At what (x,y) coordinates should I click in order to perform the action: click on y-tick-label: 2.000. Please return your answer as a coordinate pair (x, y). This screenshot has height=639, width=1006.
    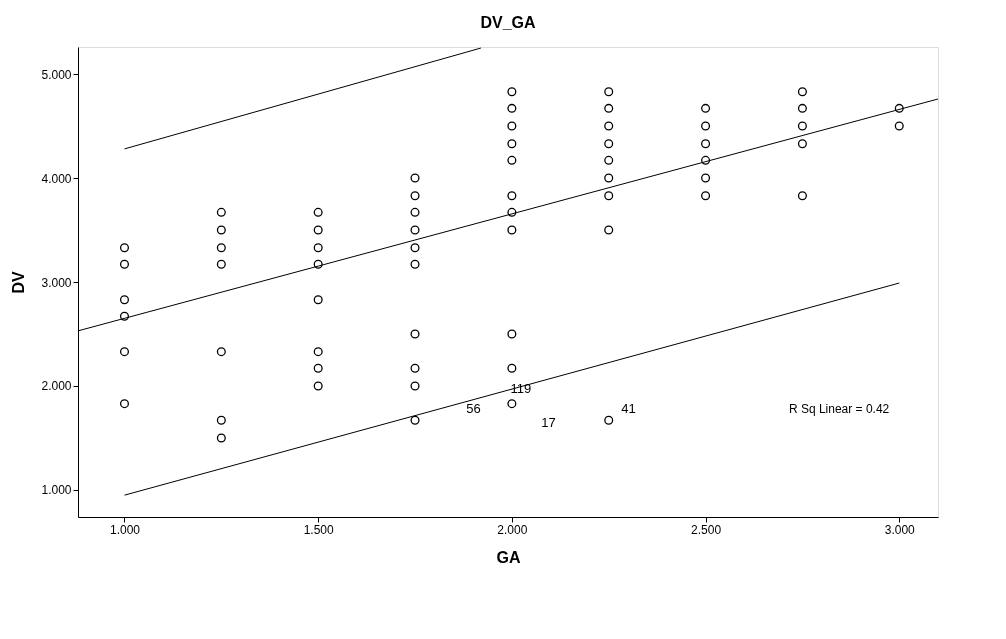
    Looking at the image, I should click on (56, 386).